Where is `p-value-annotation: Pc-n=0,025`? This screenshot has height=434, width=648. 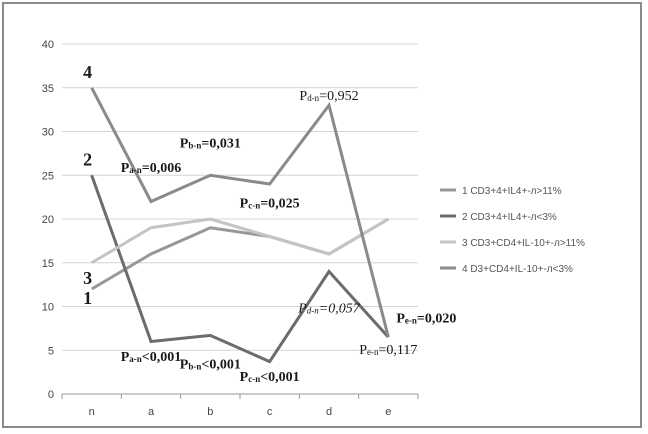
p-value-annotation: Pc-n=0,025 is located at coordinates (270, 204).